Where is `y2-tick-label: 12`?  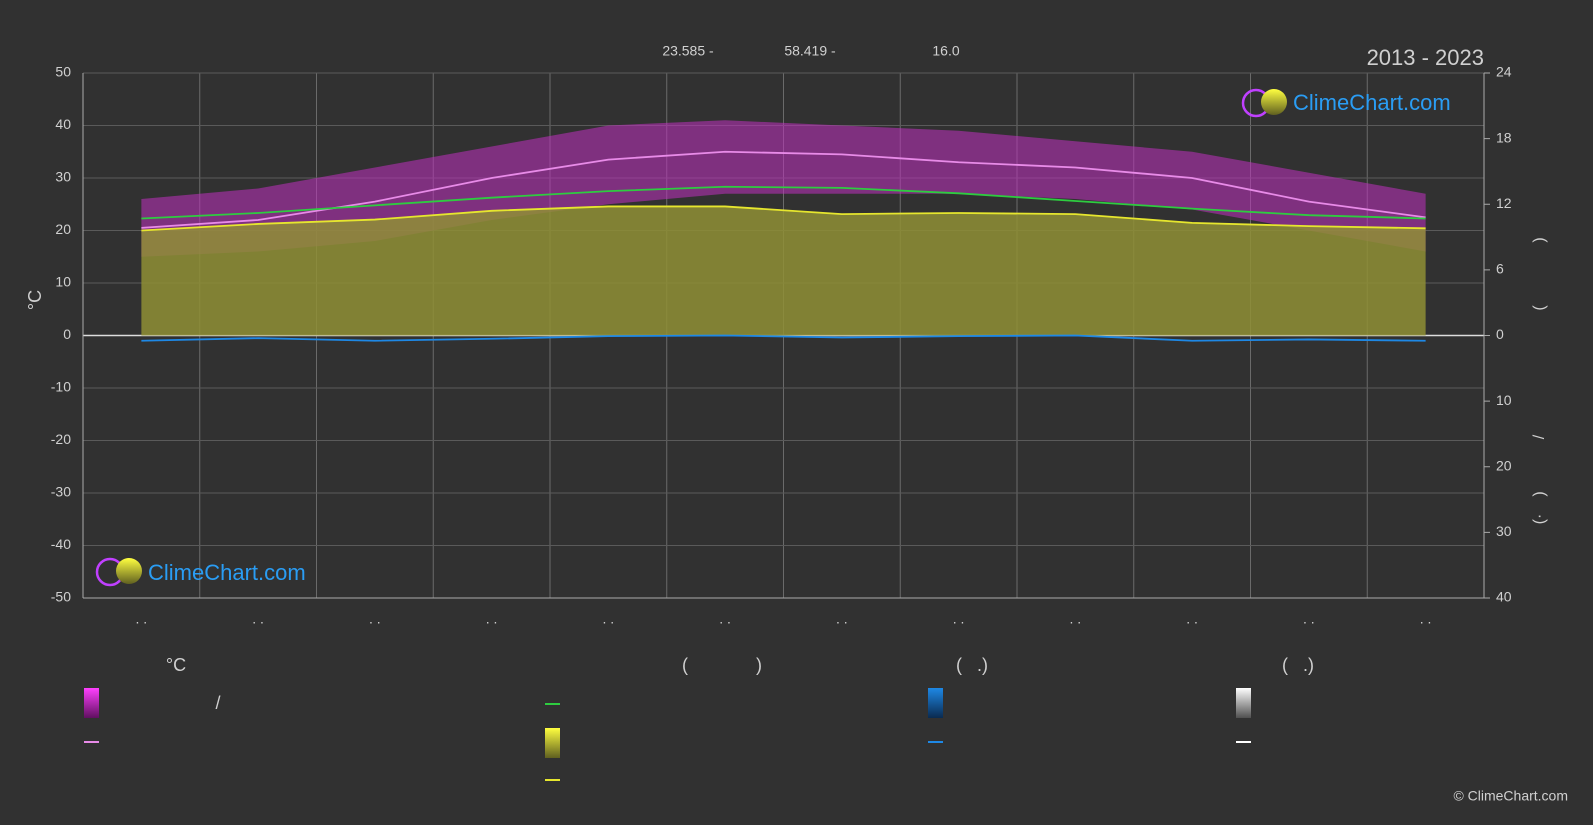
y2-tick-label: 12 is located at coordinates (1504, 203).